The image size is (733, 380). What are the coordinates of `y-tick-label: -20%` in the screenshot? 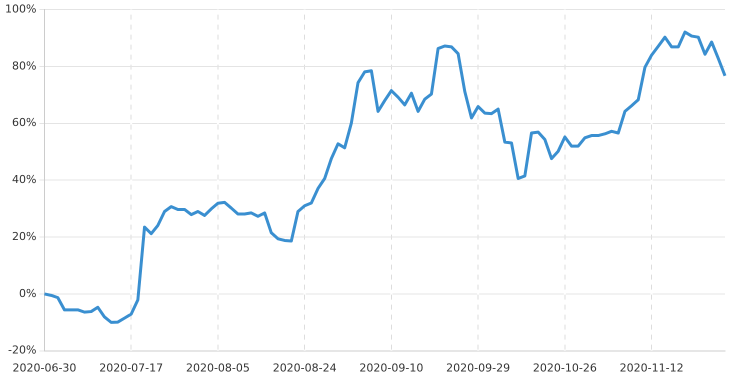 It's located at (22, 350).